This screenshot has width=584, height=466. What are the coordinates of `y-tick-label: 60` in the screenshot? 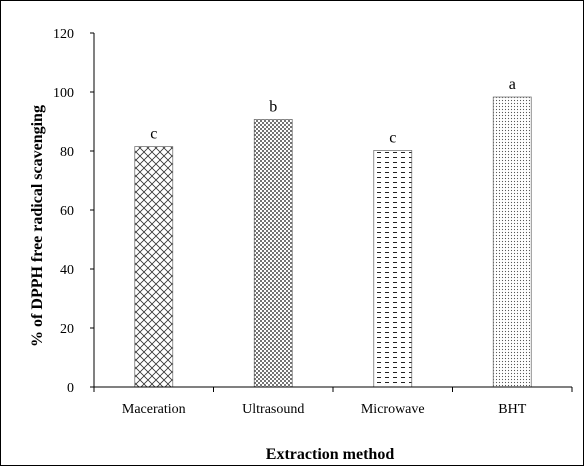 It's located at (67, 211).